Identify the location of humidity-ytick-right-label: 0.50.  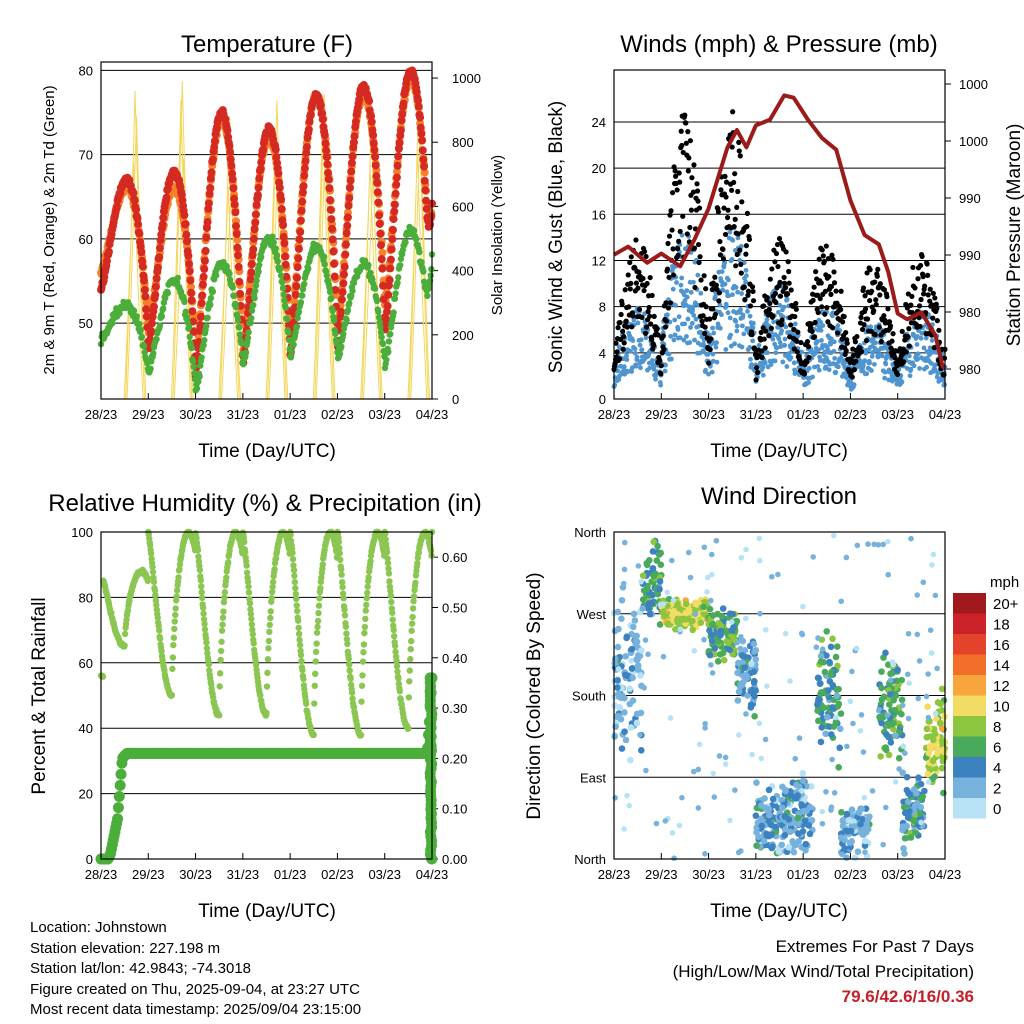
(454, 607).